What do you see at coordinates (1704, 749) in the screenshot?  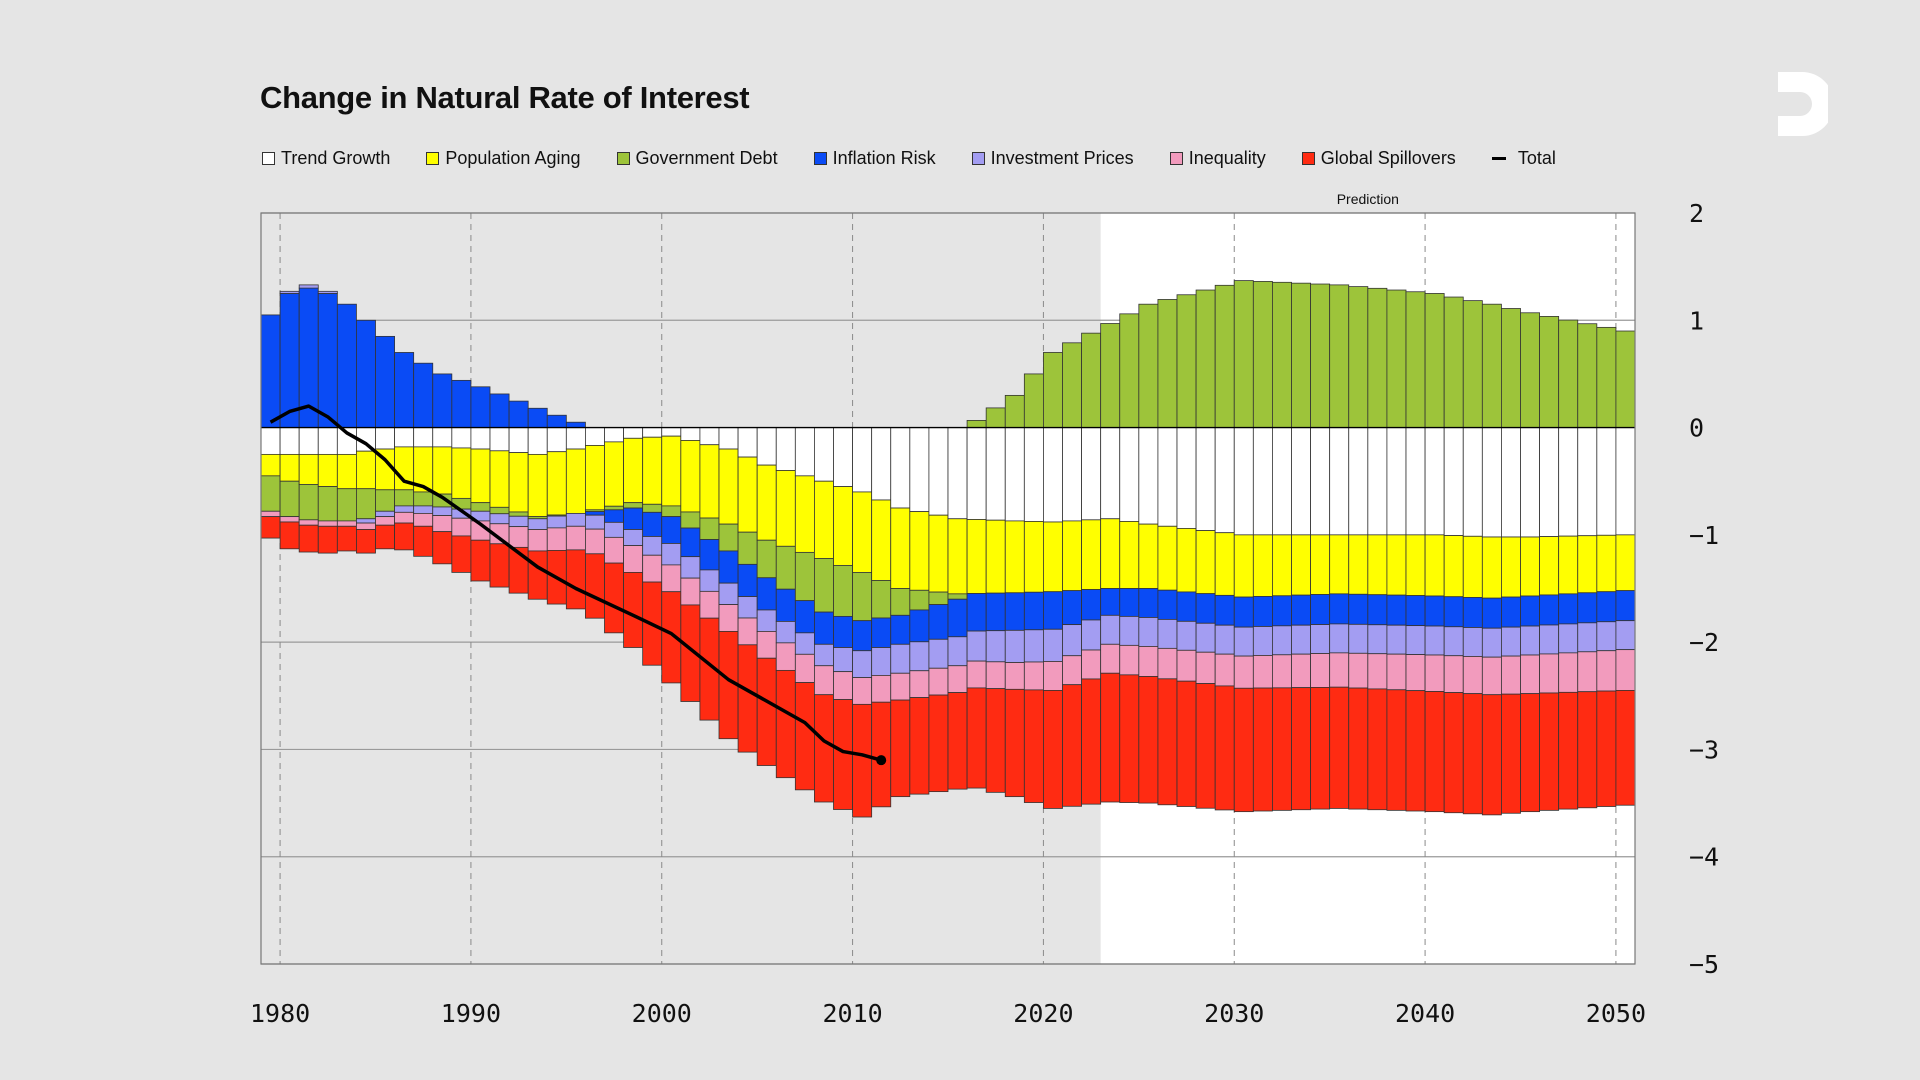 I see `y-tick-label: −3` at bounding box center [1704, 749].